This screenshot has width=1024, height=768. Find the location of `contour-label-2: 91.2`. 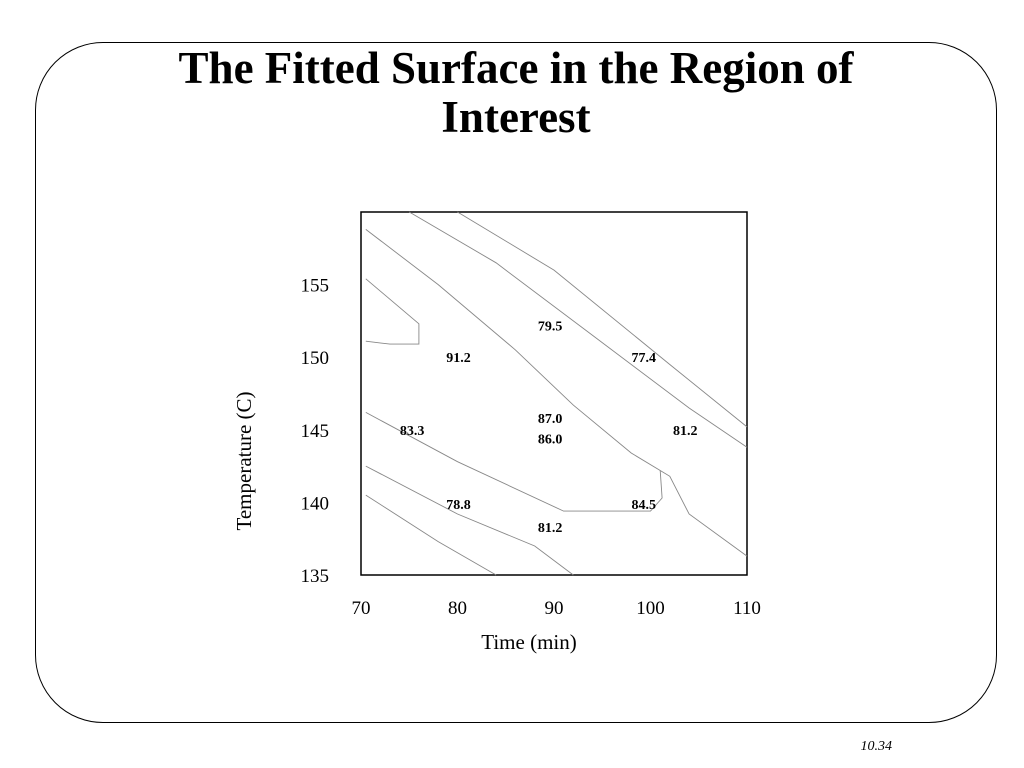

contour-label-2: 91.2 is located at coordinates (458, 358).